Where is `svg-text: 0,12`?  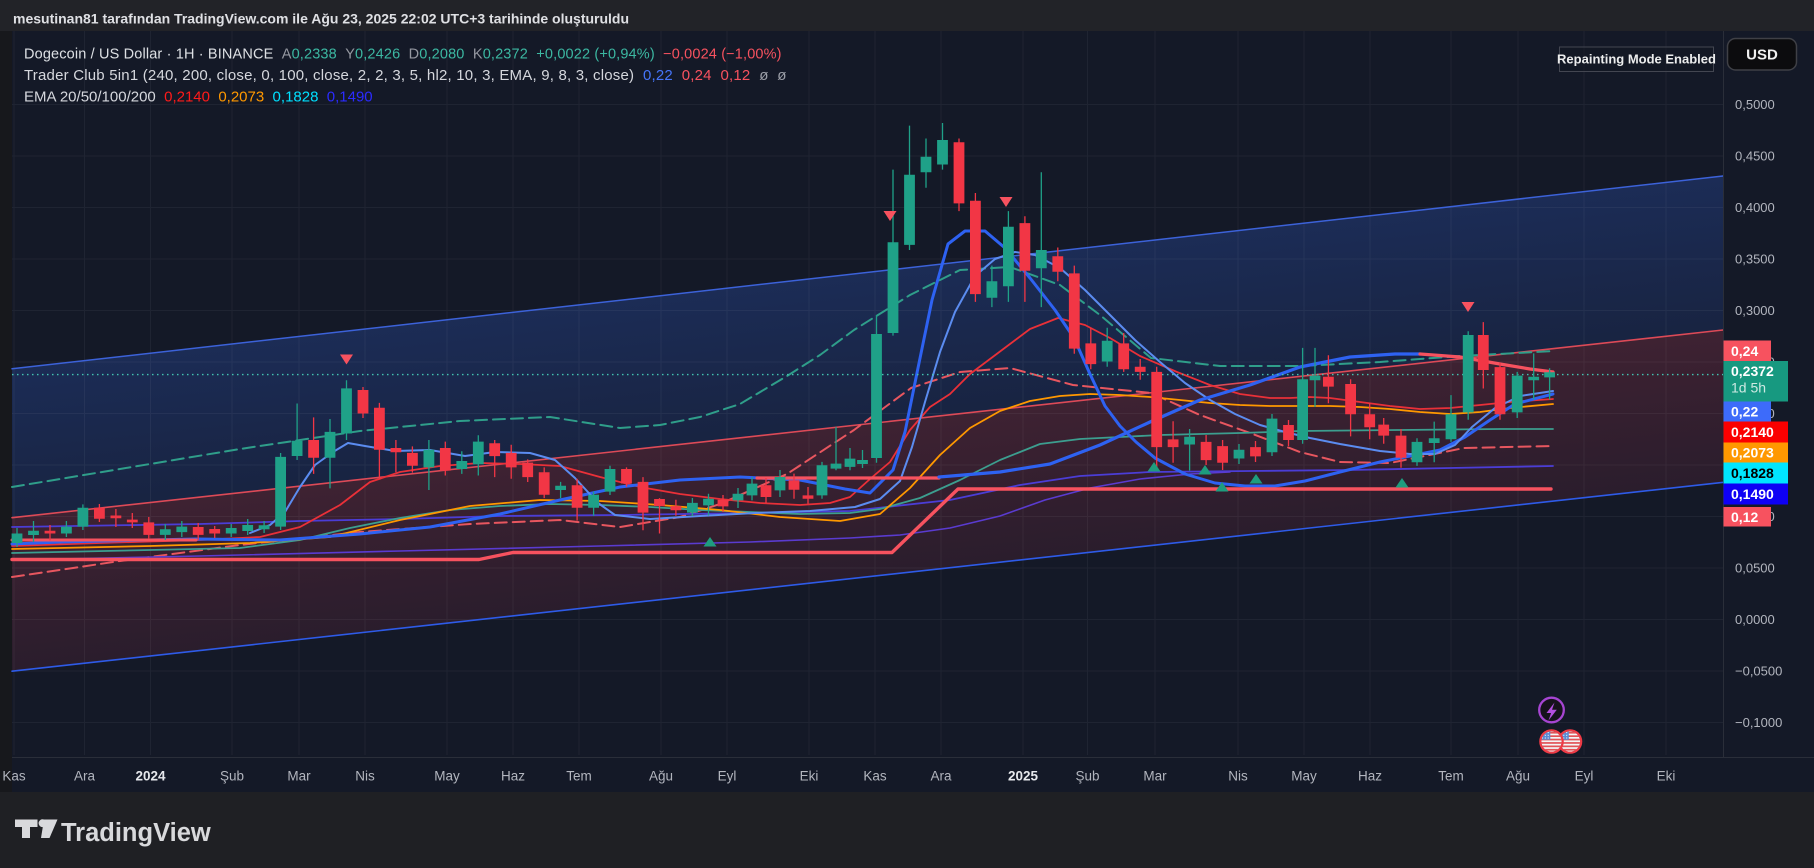
svg-text: 0,12 is located at coordinates (1744, 517).